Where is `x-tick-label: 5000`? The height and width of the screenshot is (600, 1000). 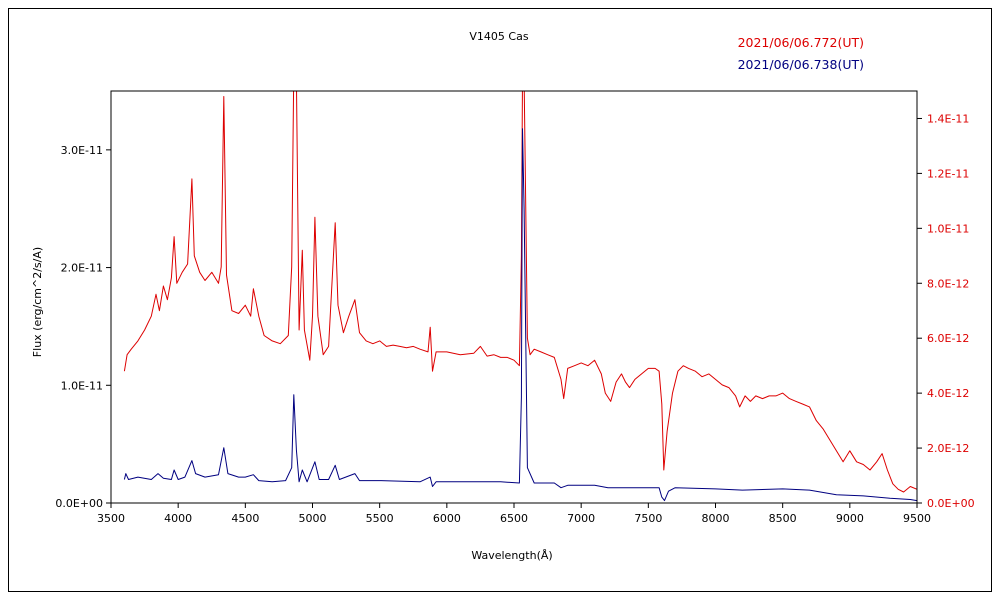 x-tick-label: 5000 is located at coordinates (313, 518).